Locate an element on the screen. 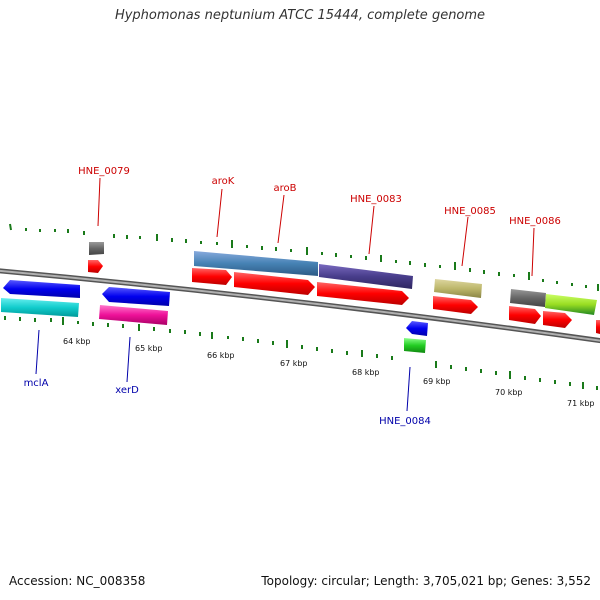  scale-label: 66 kbp is located at coordinates (221, 355).